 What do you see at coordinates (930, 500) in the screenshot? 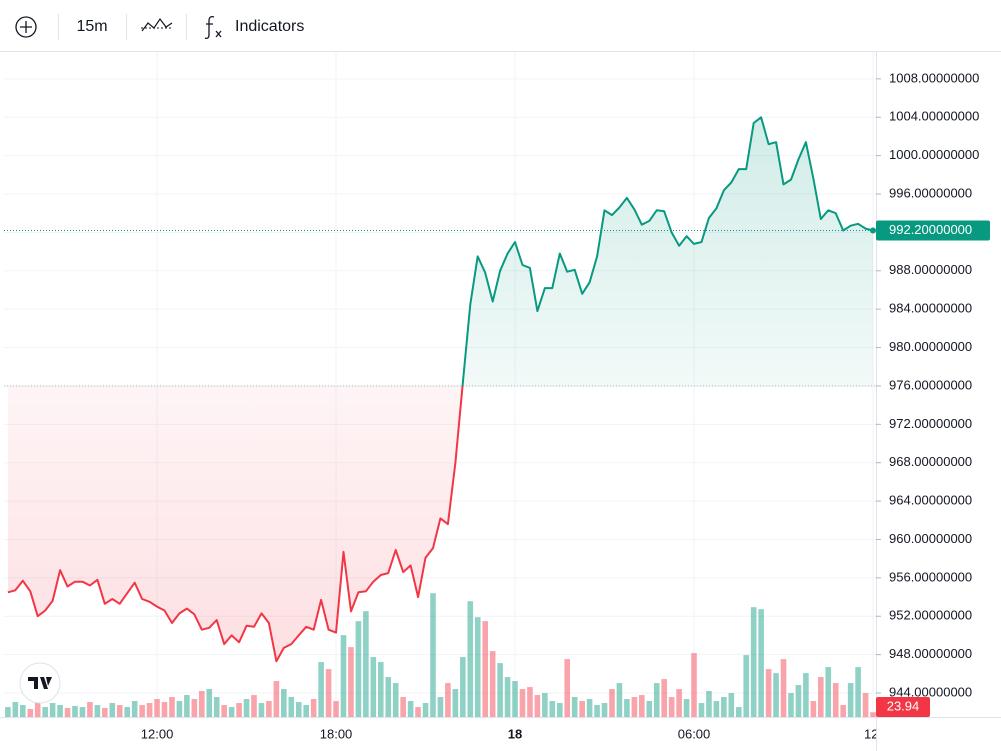
I see `y-tick-label: 964.00000000` at bounding box center [930, 500].